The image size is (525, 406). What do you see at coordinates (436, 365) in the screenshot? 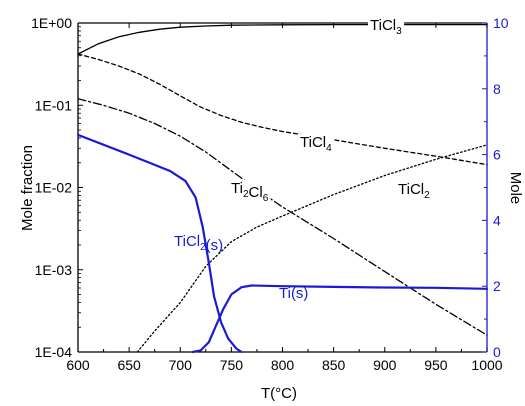
I see `x-tick-label: 950` at bounding box center [436, 365].